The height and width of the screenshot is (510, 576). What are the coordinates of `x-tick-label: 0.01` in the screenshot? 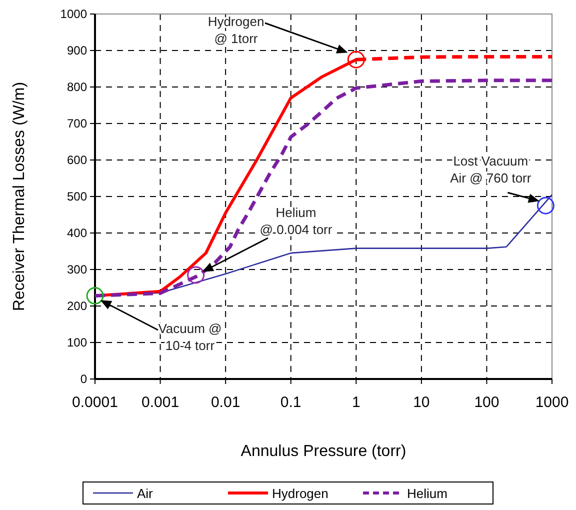 It's located at (225, 402).